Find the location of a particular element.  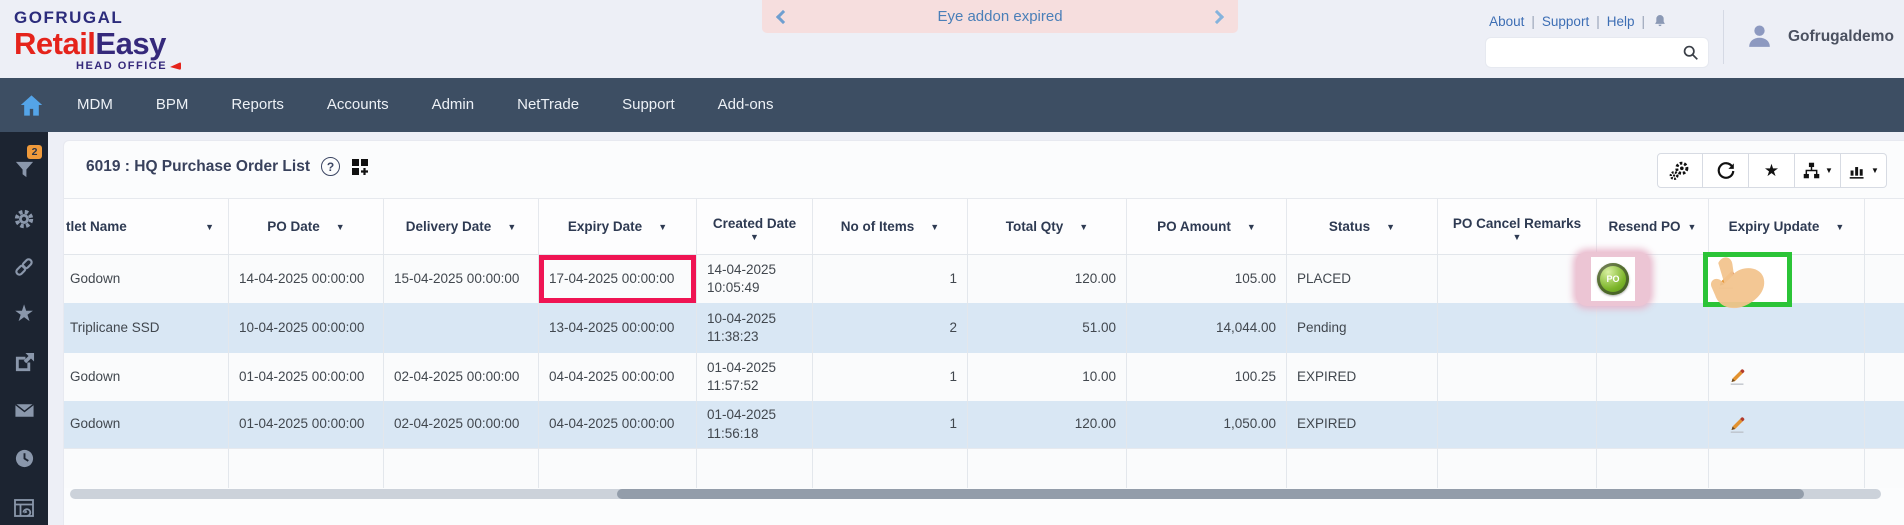

nav-item-accounts: Accounts is located at coordinates (357, 104).